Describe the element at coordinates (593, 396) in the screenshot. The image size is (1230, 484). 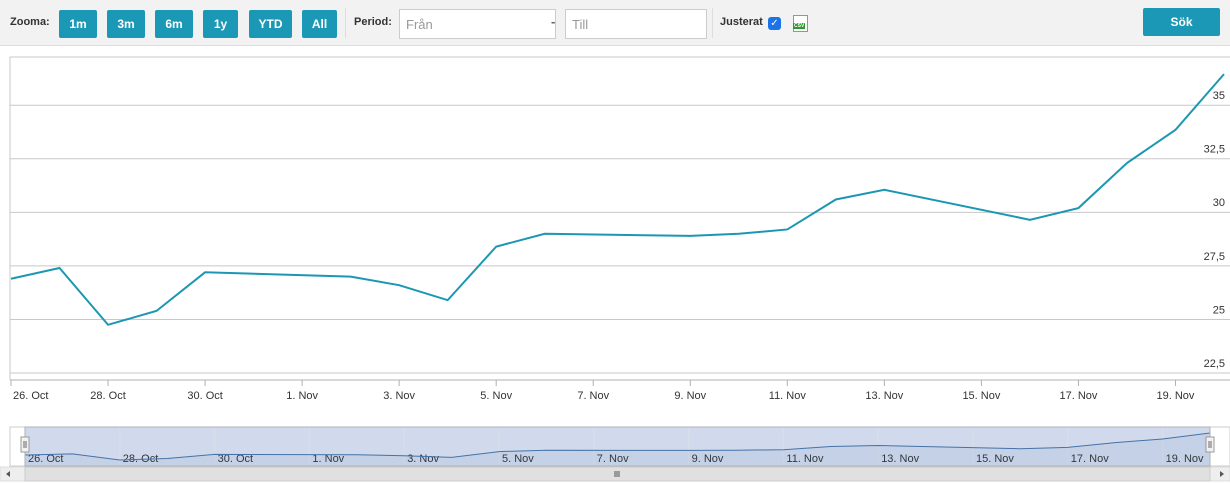
I see `x-tick-label: 7. Nov` at that location.